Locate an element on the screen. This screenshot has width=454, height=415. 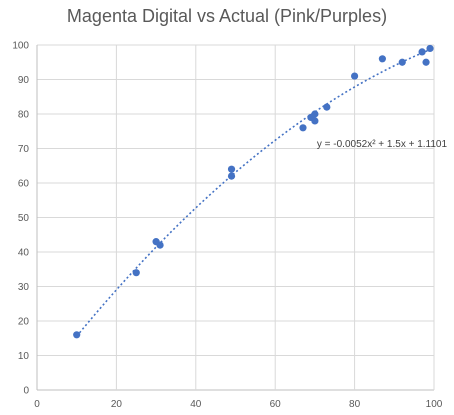
y-tick-label: 50 is located at coordinates (24, 218).